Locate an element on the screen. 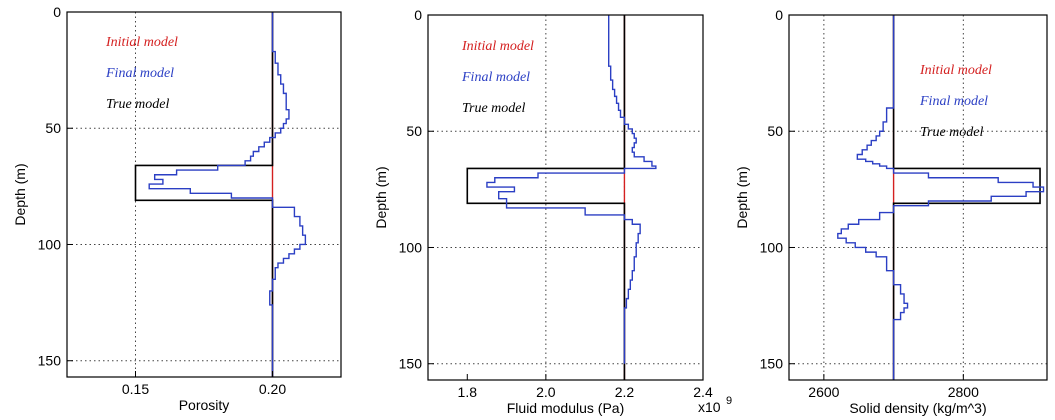 This screenshot has height=420, width=1055. x-tick-label: 2.0 is located at coordinates (546, 392).